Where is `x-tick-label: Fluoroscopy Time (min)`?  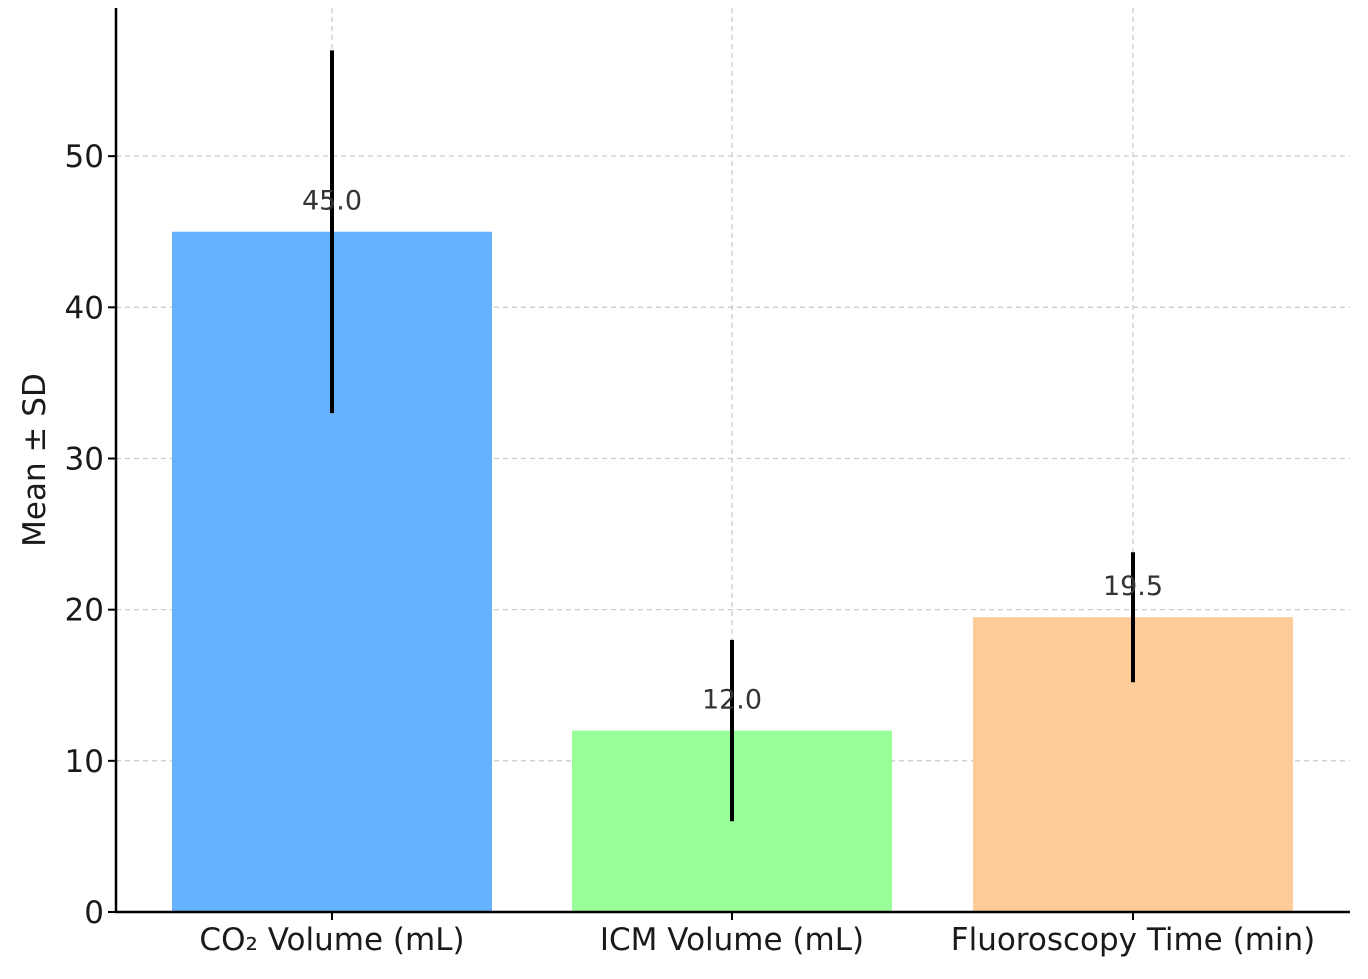 x-tick-label: Fluoroscopy Time (min) is located at coordinates (1133, 940).